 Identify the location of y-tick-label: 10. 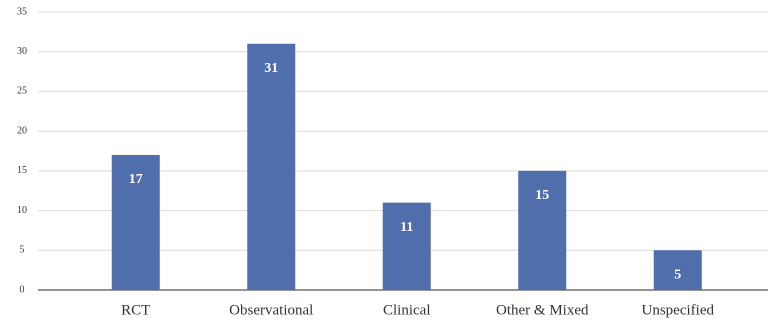
(22, 210).